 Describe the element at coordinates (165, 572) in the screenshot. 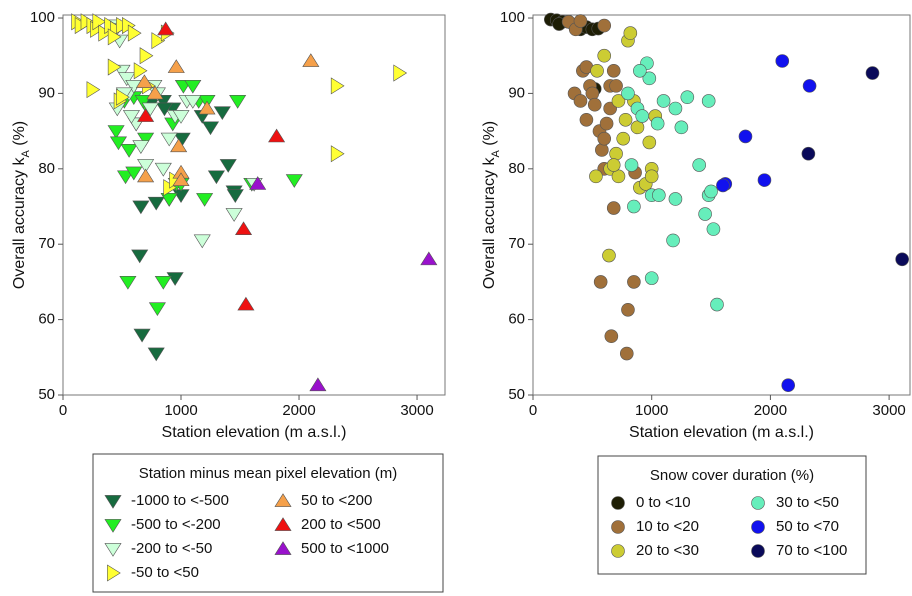

I see `legend-label: -50 to <50` at that location.